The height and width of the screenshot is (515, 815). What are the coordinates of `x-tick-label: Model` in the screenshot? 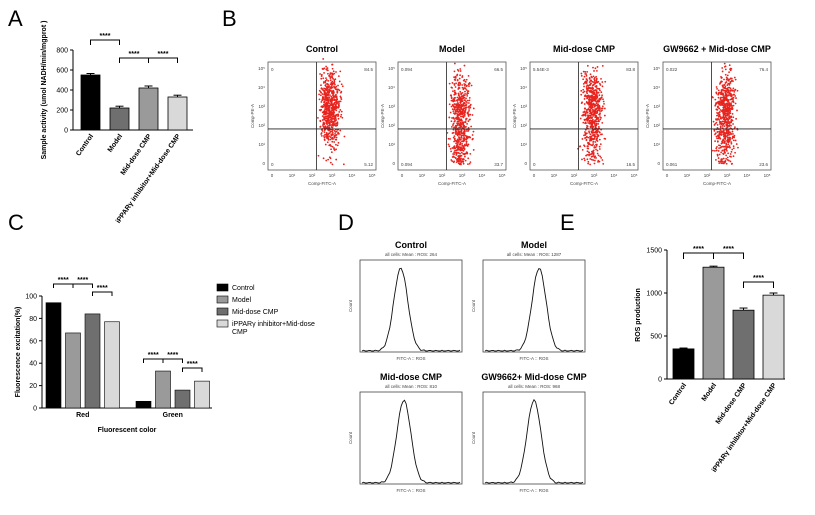 It's located at (709, 392).